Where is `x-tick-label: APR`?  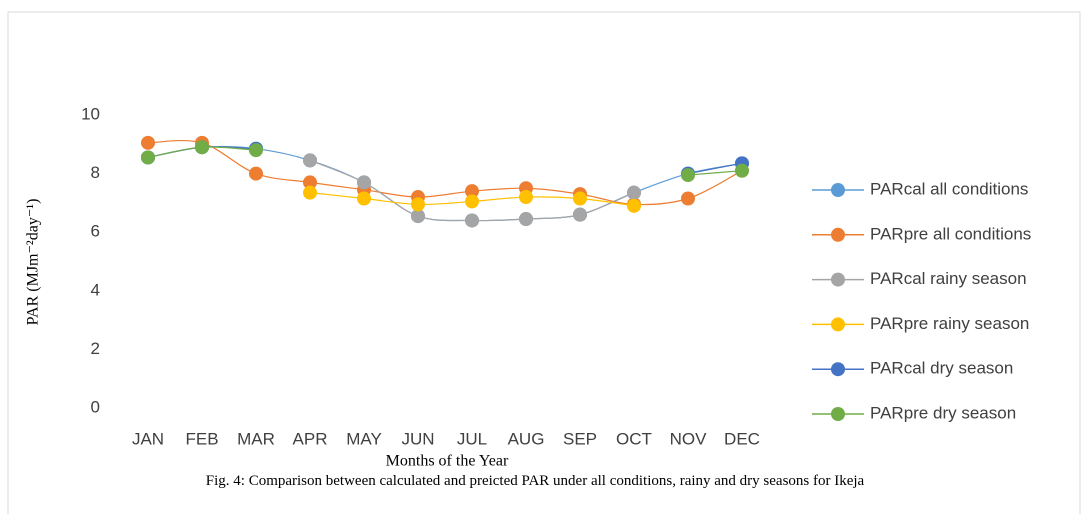
x-tick-label: APR is located at coordinates (310, 438).